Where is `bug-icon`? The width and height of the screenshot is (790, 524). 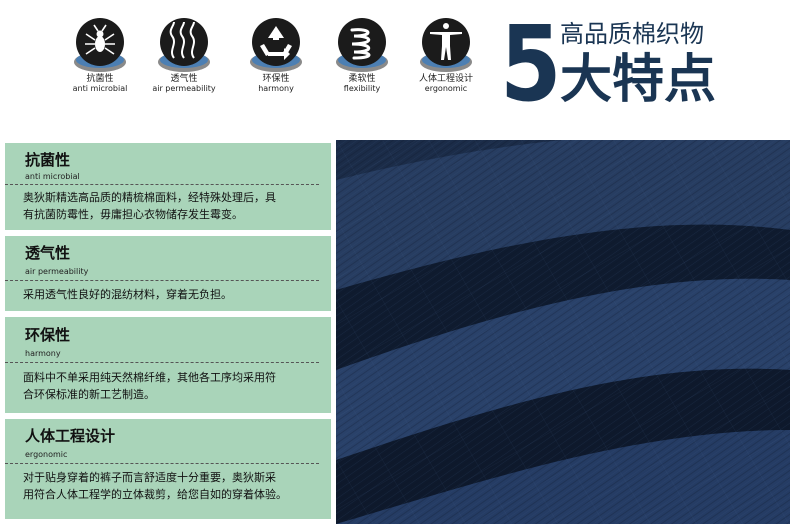 bug-icon is located at coordinates (100, 45).